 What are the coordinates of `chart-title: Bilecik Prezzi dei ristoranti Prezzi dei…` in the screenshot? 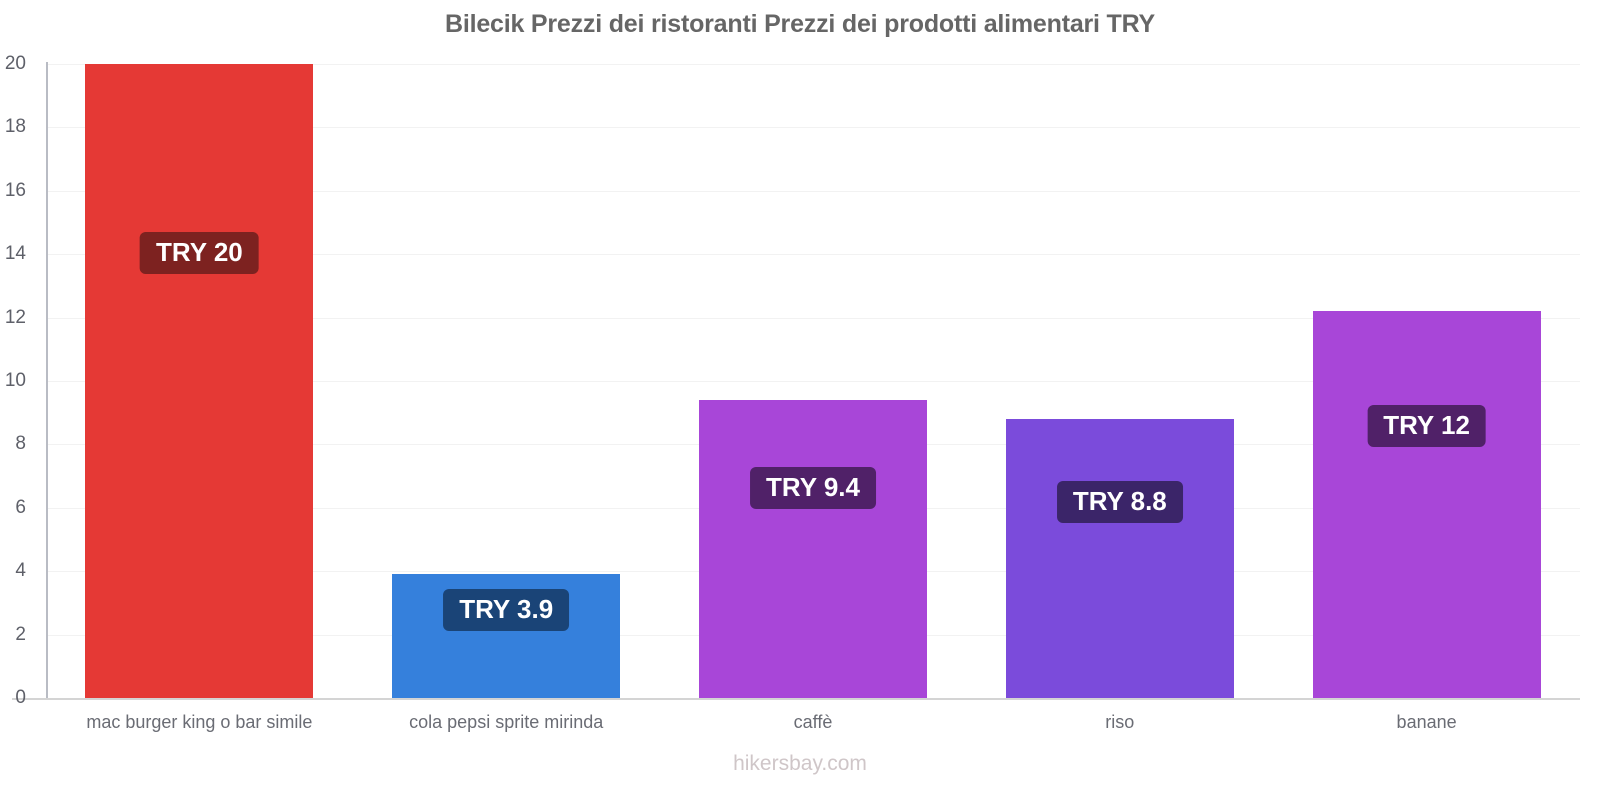 It's located at (800, 24).